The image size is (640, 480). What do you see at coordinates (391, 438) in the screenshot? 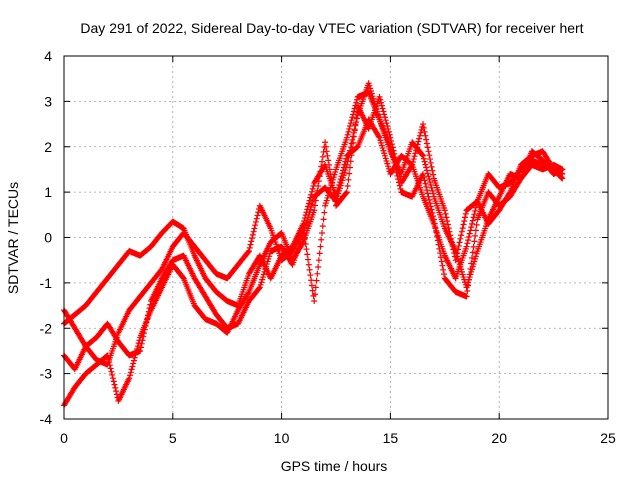
I see `x-tick-label: 15` at bounding box center [391, 438].